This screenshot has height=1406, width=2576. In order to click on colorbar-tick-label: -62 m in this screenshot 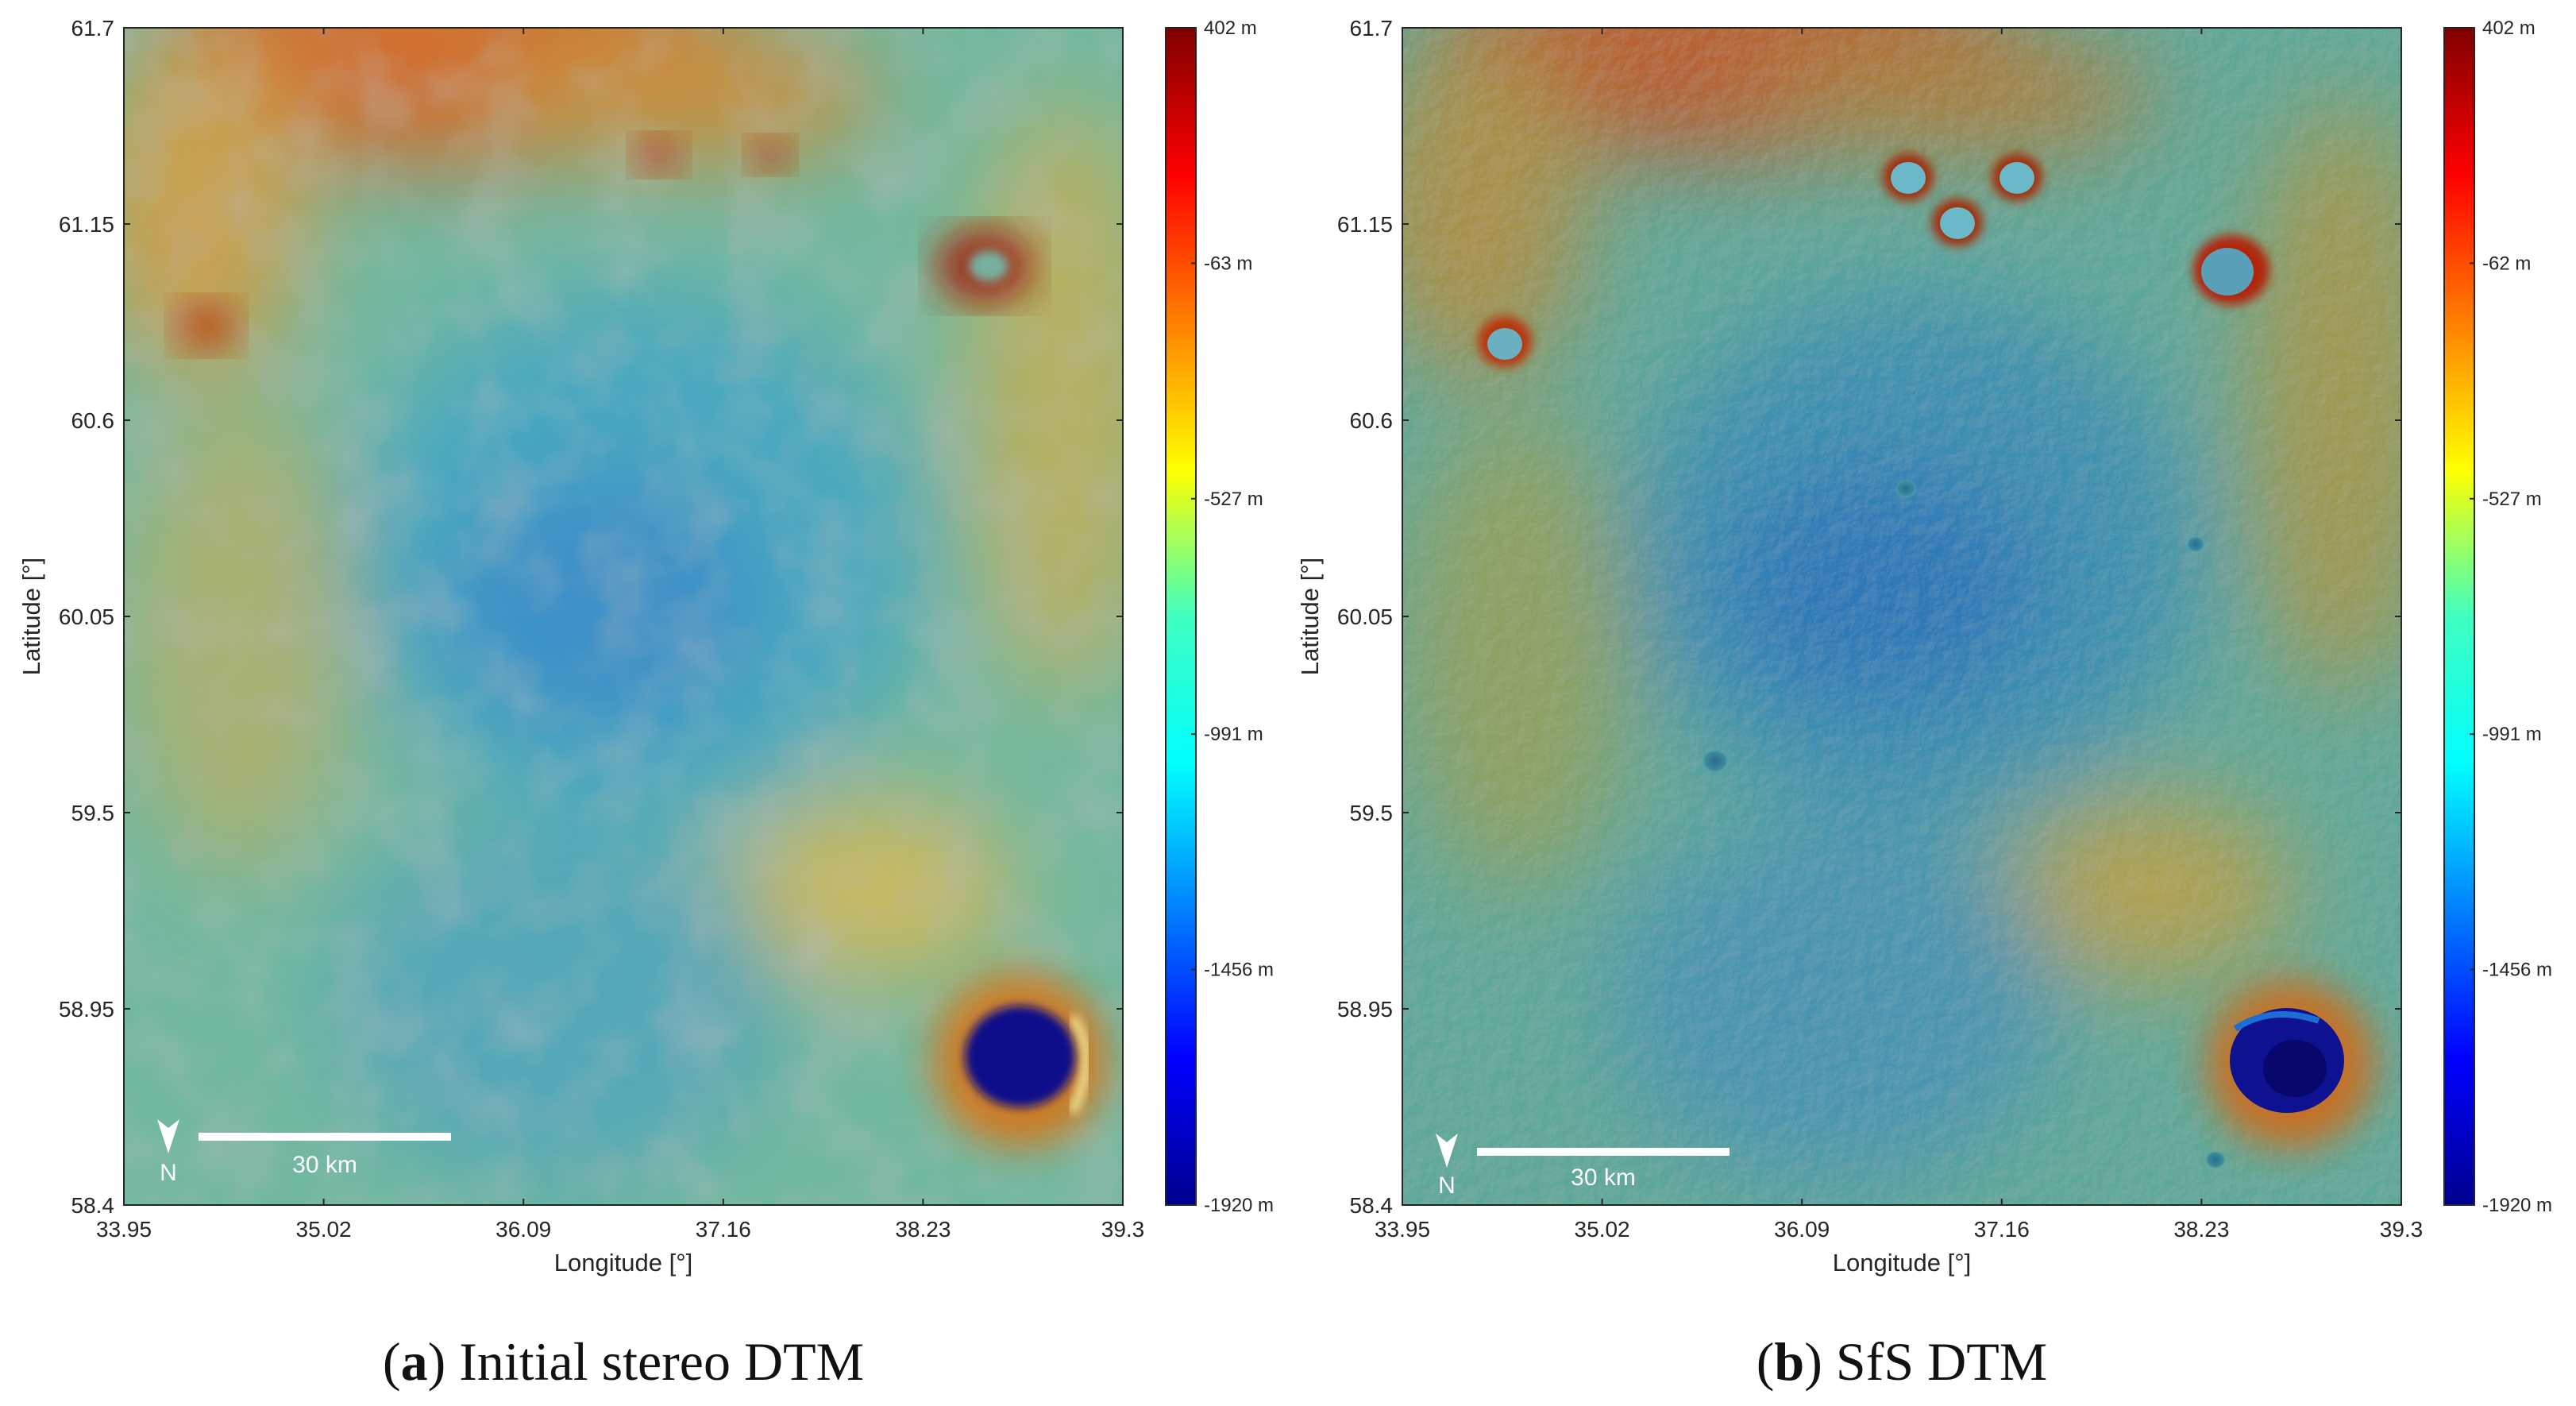, I will do `click(2506, 263)`.